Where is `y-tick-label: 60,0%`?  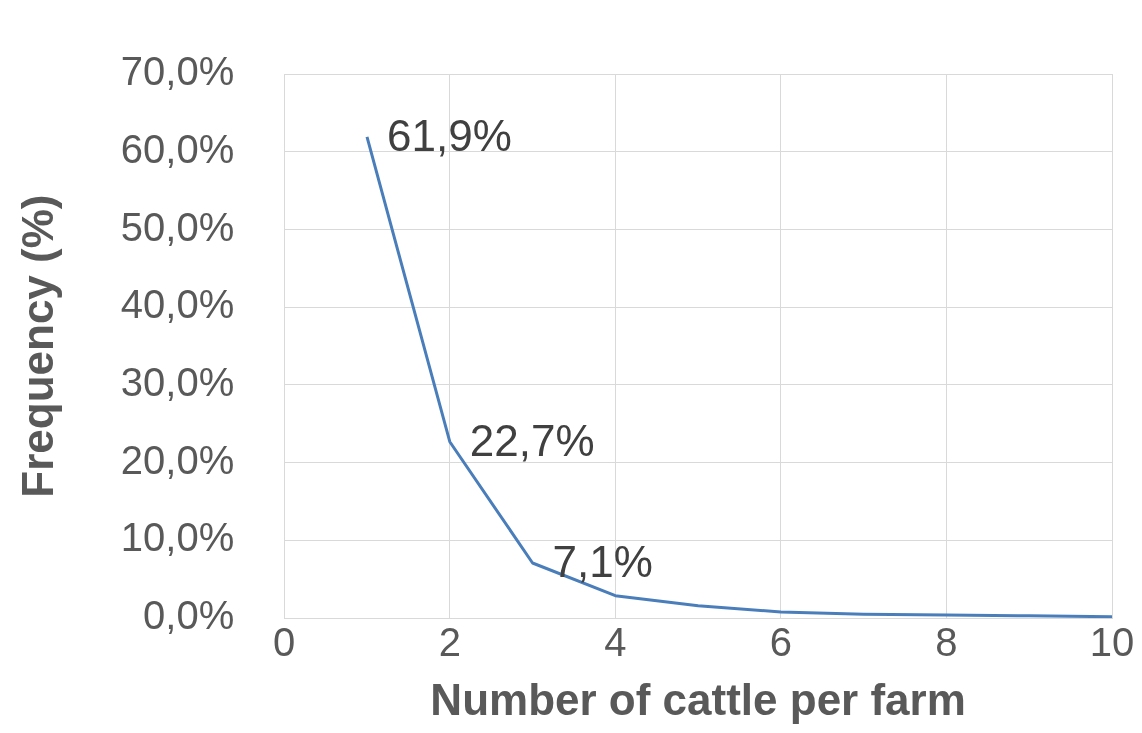
y-tick-label: 60,0% is located at coordinates (177, 148).